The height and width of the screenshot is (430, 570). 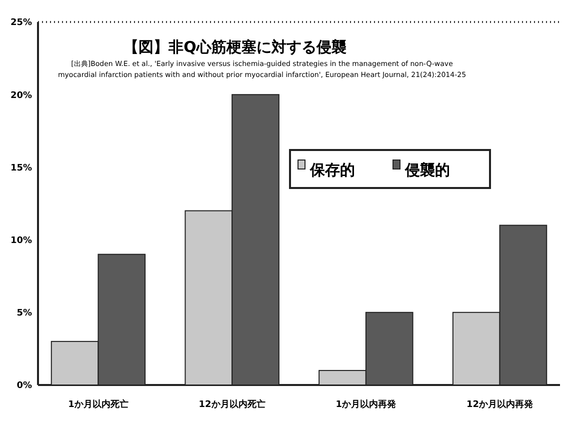 What do you see at coordinates (24, 313) in the screenshot?
I see `y-tick-label: 5%` at bounding box center [24, 313].